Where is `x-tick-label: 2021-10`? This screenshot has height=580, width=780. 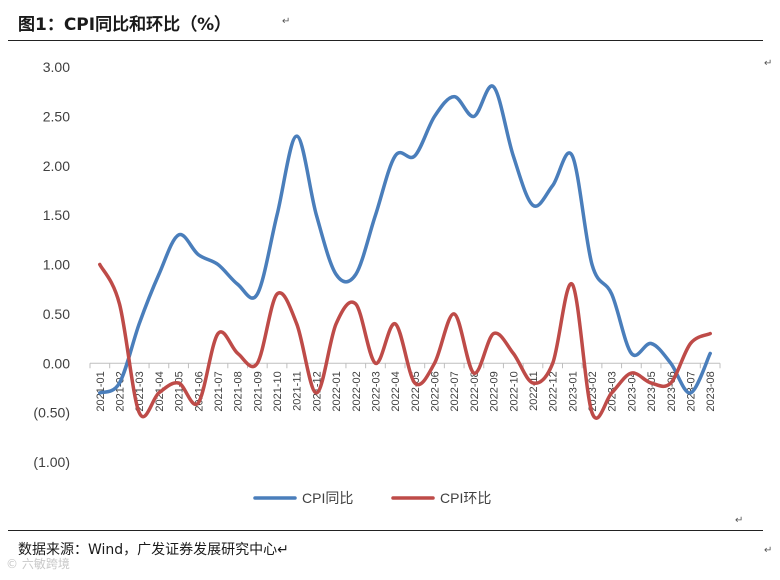 x-tick-label: 2021-10 is located at coordinates (278, 391).